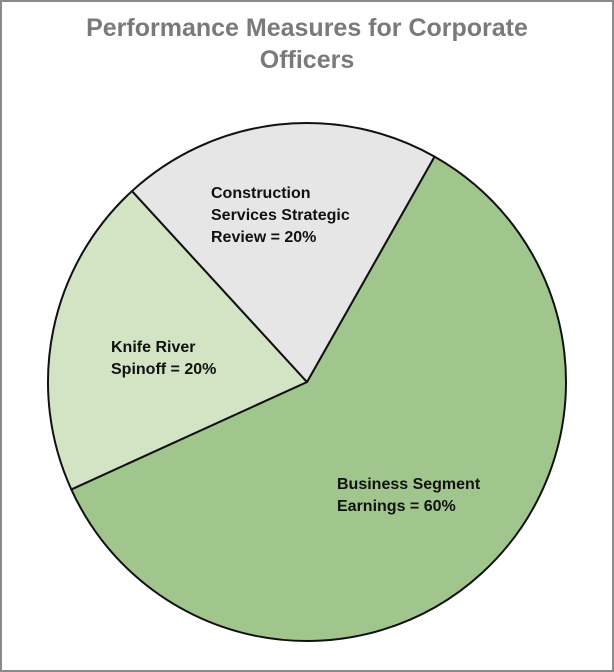 Image resolution: width=614 pixels, height=672 pixels. What do you see at coordinates (307, 60) in the screenshot?
I see `chart-title-line-2: Officers` at bounding box center [307, 60].